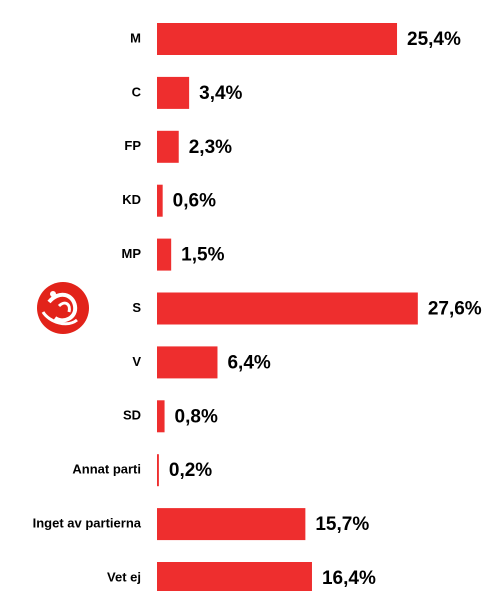 The width and height of the screenshot is (494, 591). What do you see at coordinates (106, 469) in the screenshot?
I see `category-label: Annat parti` at bounding box center [106, 469].